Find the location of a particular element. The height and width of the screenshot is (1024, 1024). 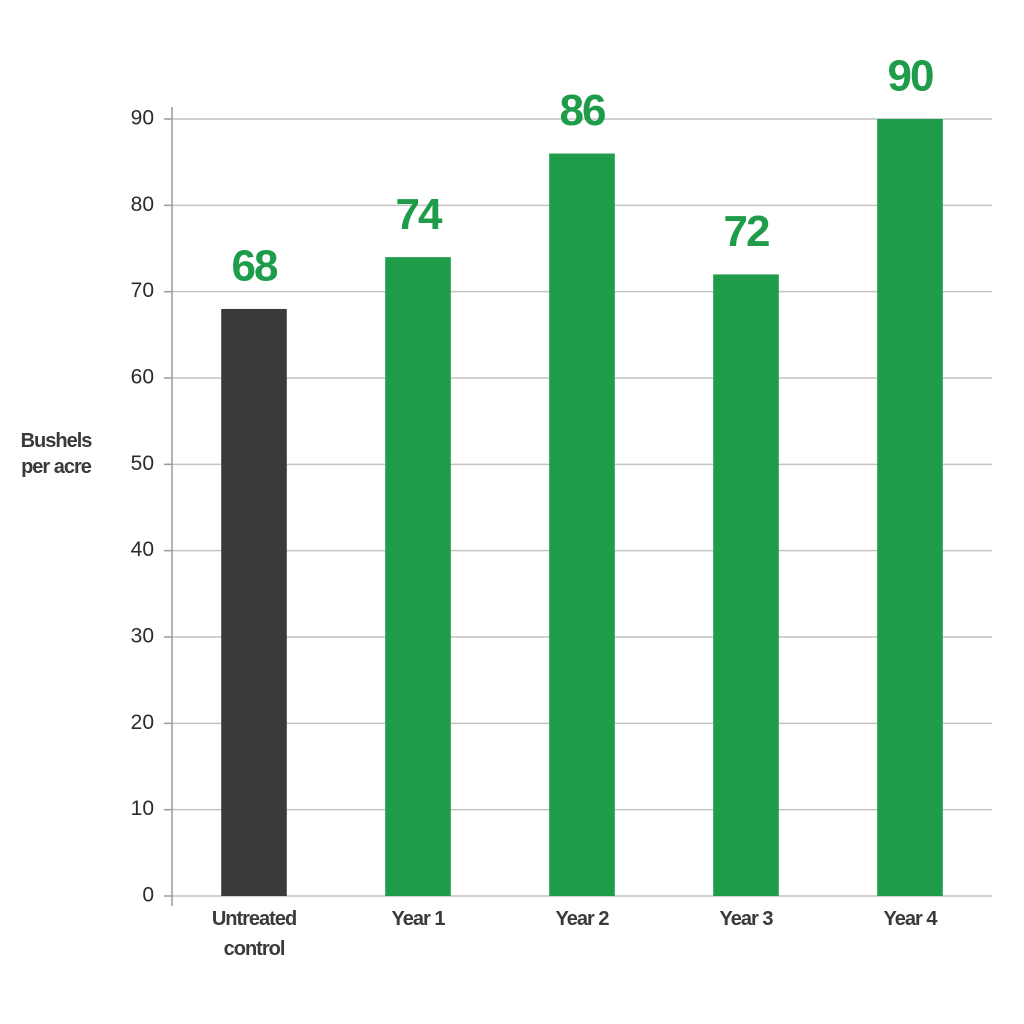

value-label: 68 is located at coordinates (255, 266).